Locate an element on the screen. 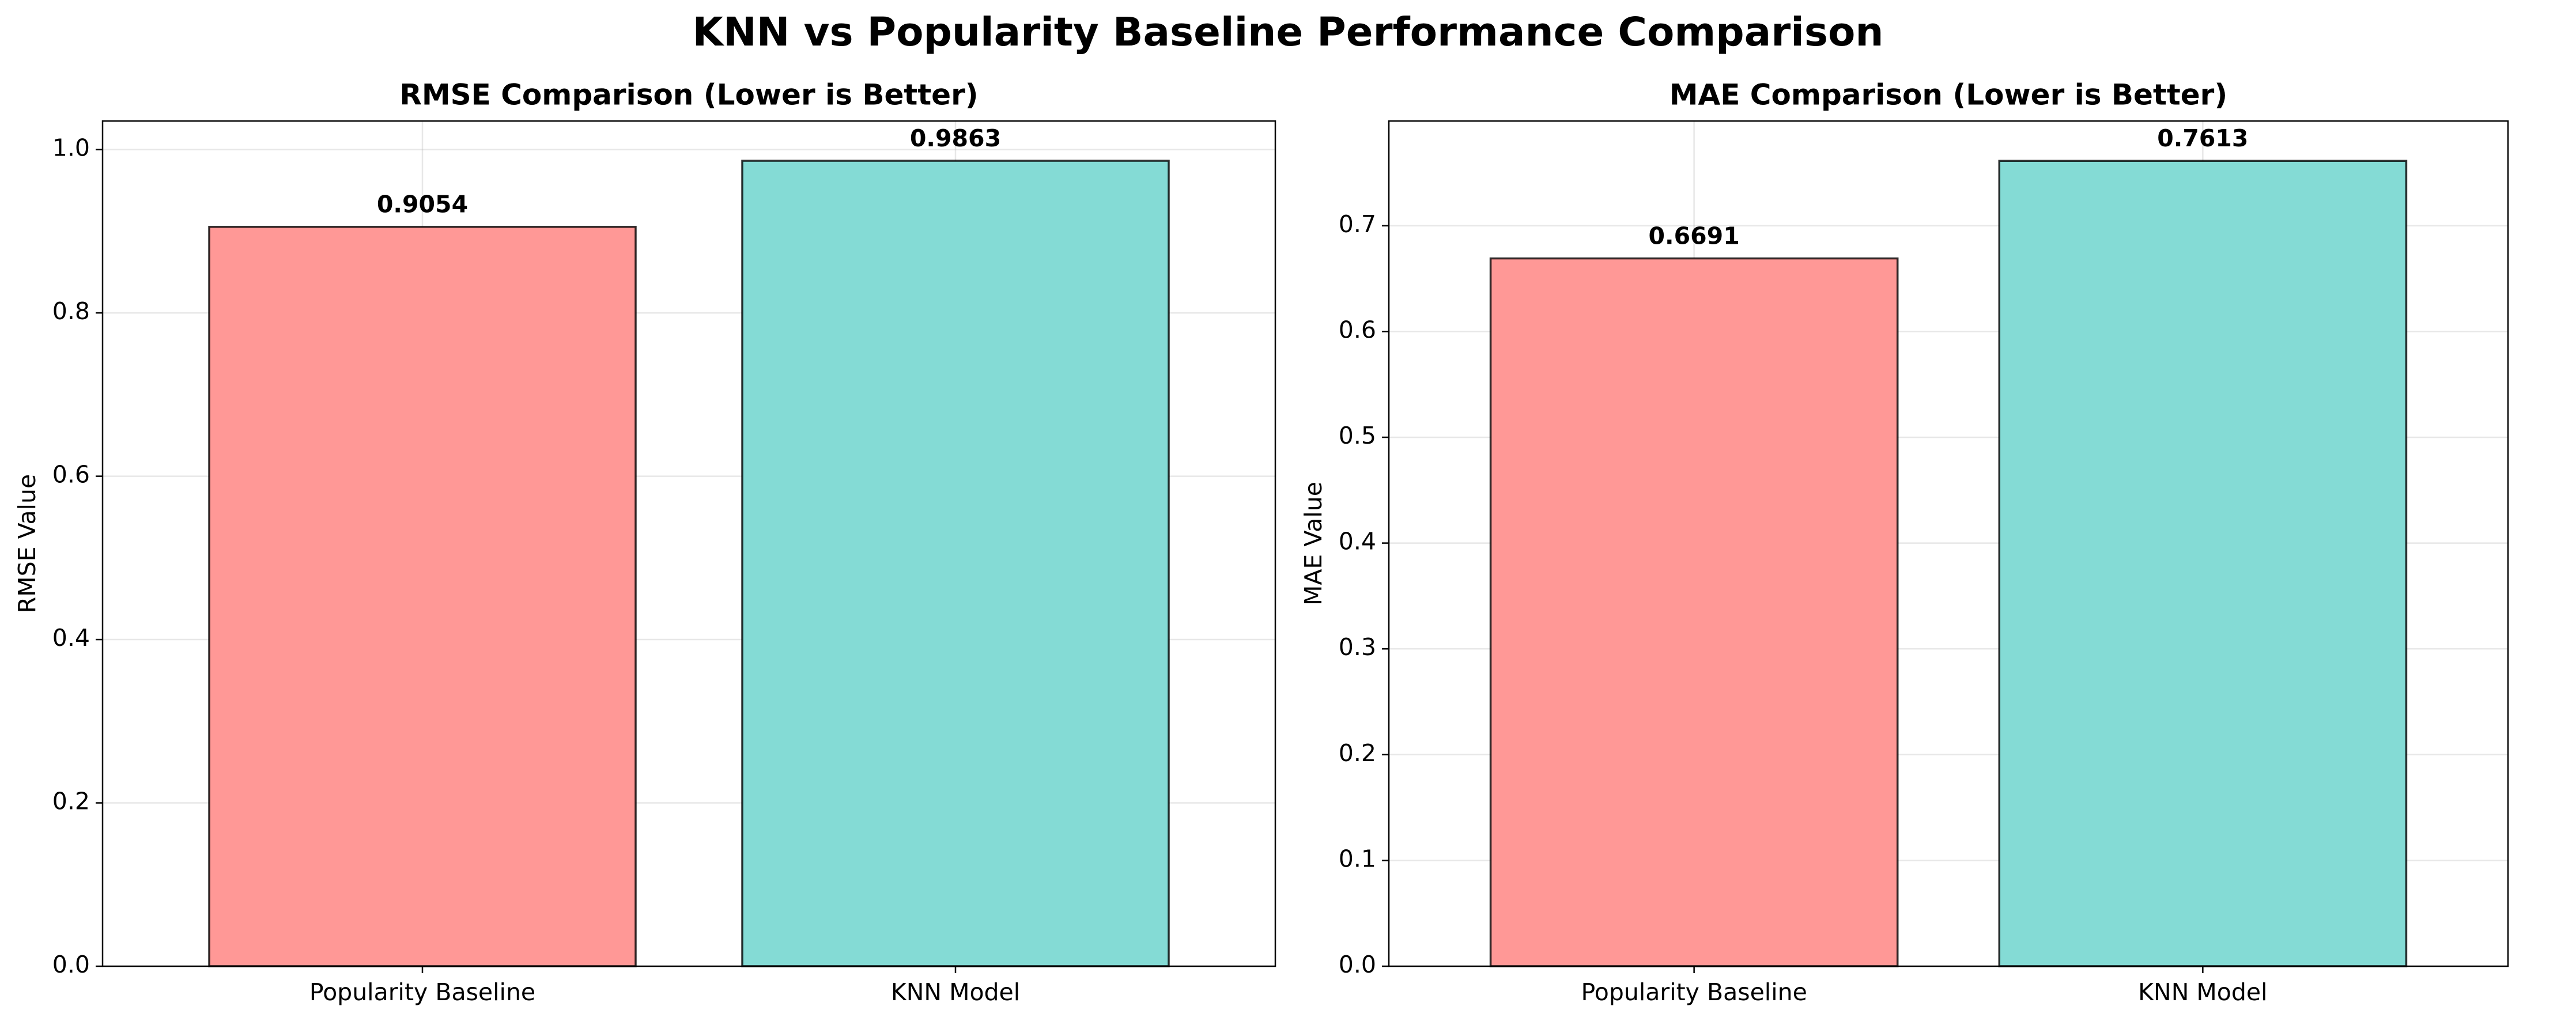  rmse-y-tick-label: 0.4 is located at coordinates (71, 638).